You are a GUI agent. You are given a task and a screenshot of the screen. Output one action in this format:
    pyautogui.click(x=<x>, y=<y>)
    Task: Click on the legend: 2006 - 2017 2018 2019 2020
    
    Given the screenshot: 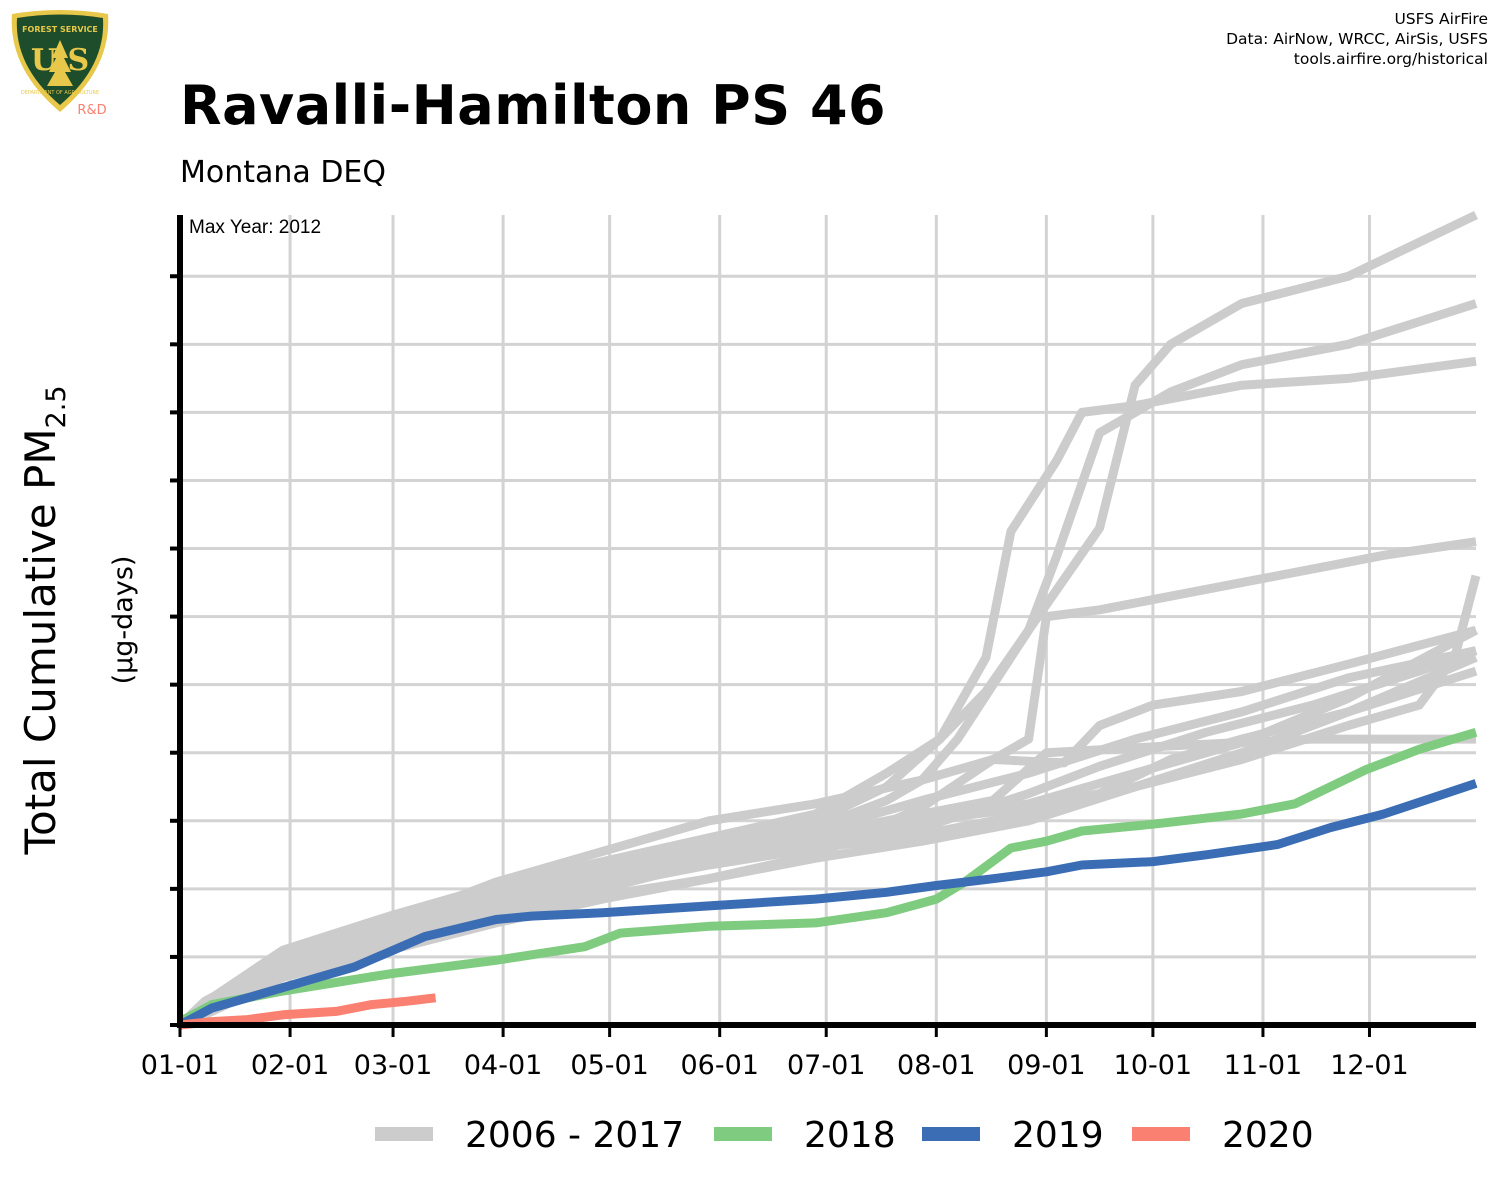 What is the action you would take?
    pyautogui.click(x=844, y=1135)
    